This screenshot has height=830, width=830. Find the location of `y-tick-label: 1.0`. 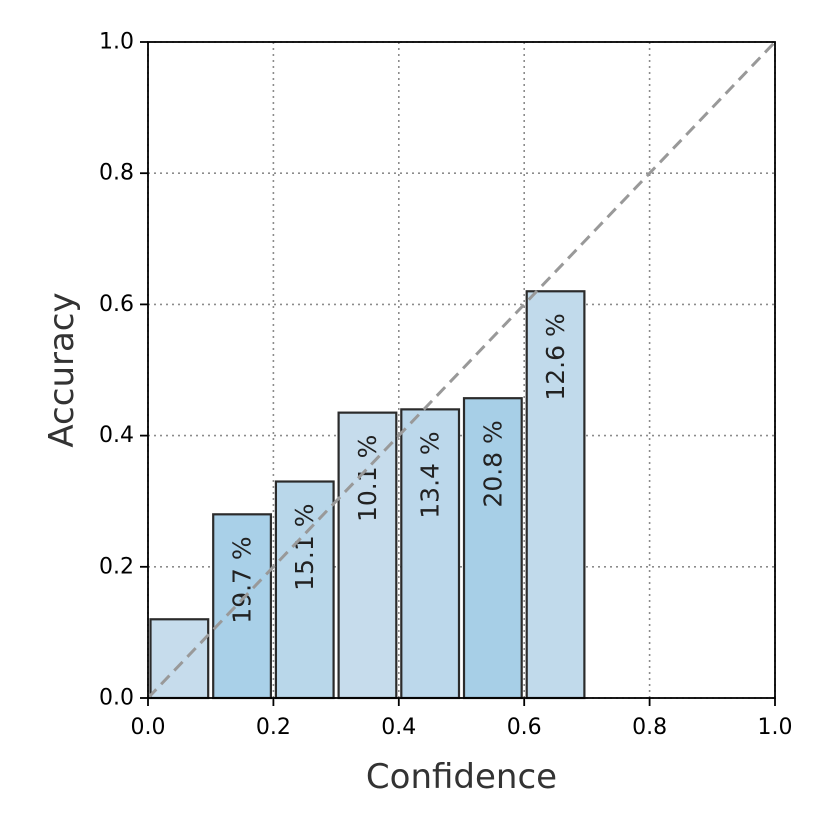

y-tick-label: 1.0 is located at coordinates (116, 42).